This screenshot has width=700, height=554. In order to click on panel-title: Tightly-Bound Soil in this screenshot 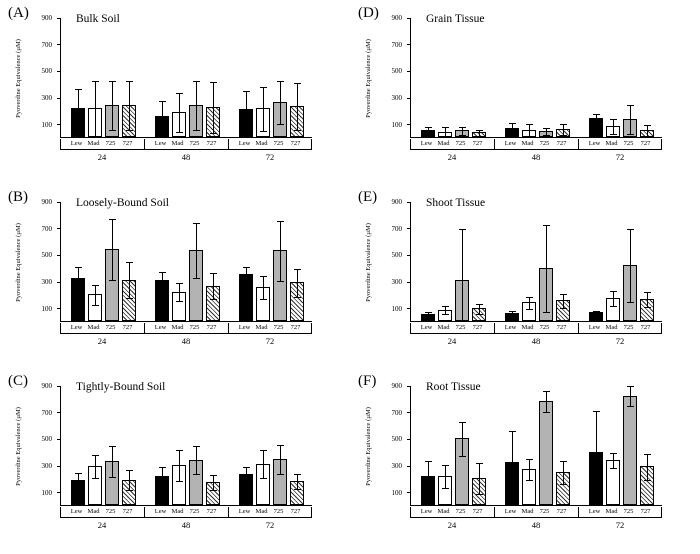, I will do `click(121, 387)`.